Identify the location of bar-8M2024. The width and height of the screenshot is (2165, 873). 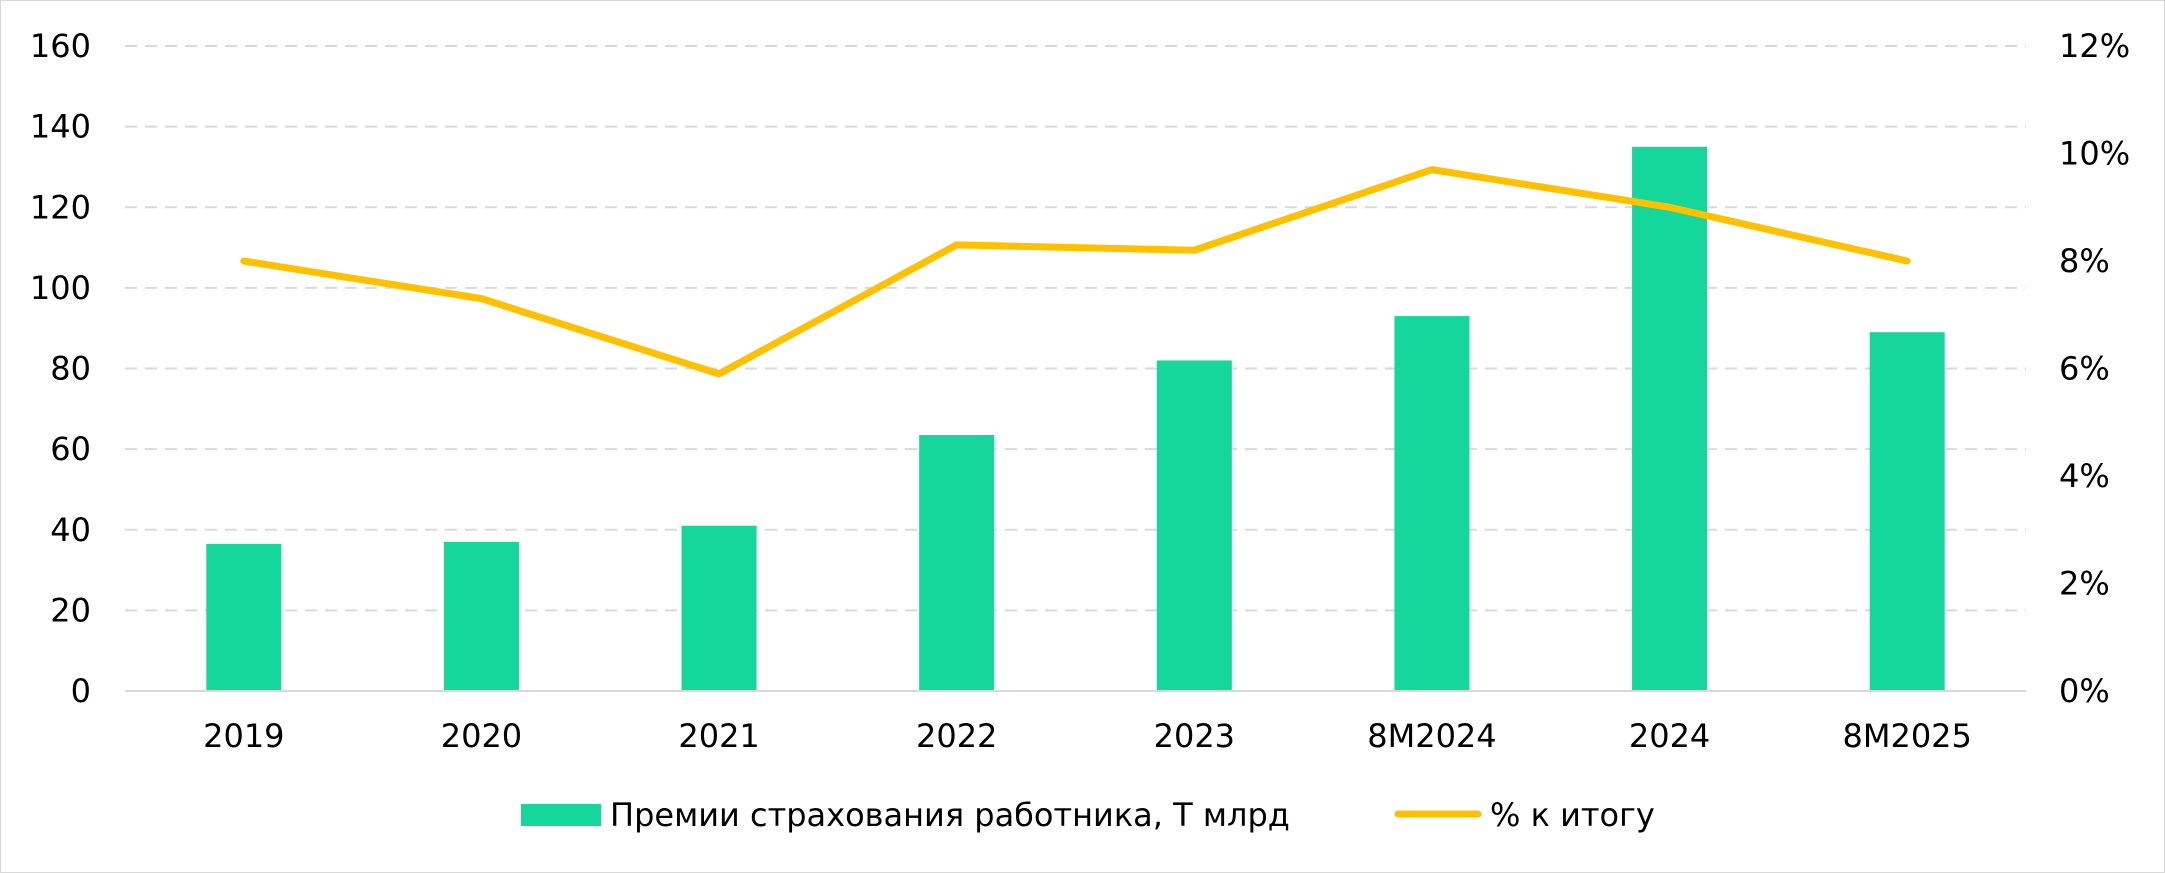
(1432, 503).